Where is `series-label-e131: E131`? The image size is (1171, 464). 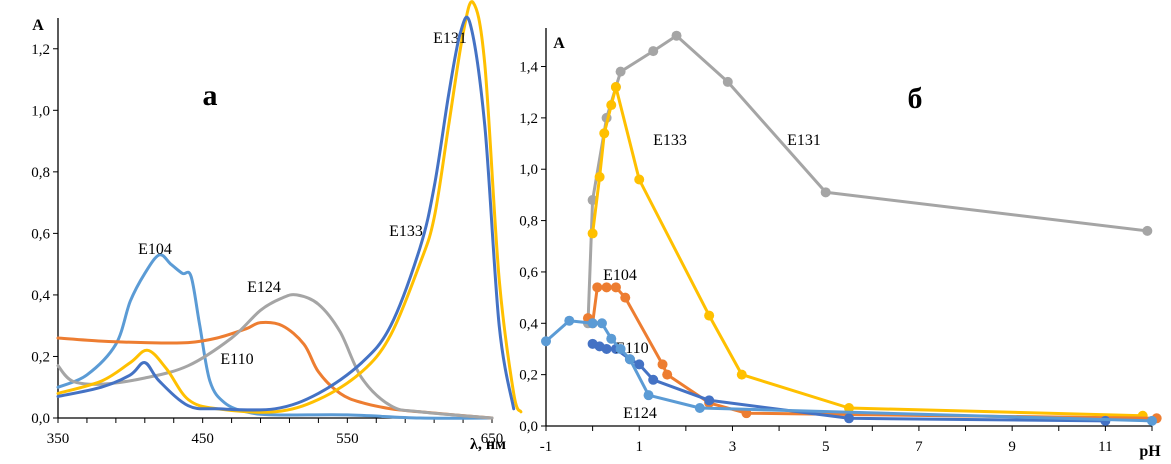 series-label-e131: E131 is located at coordinates (804, 140).